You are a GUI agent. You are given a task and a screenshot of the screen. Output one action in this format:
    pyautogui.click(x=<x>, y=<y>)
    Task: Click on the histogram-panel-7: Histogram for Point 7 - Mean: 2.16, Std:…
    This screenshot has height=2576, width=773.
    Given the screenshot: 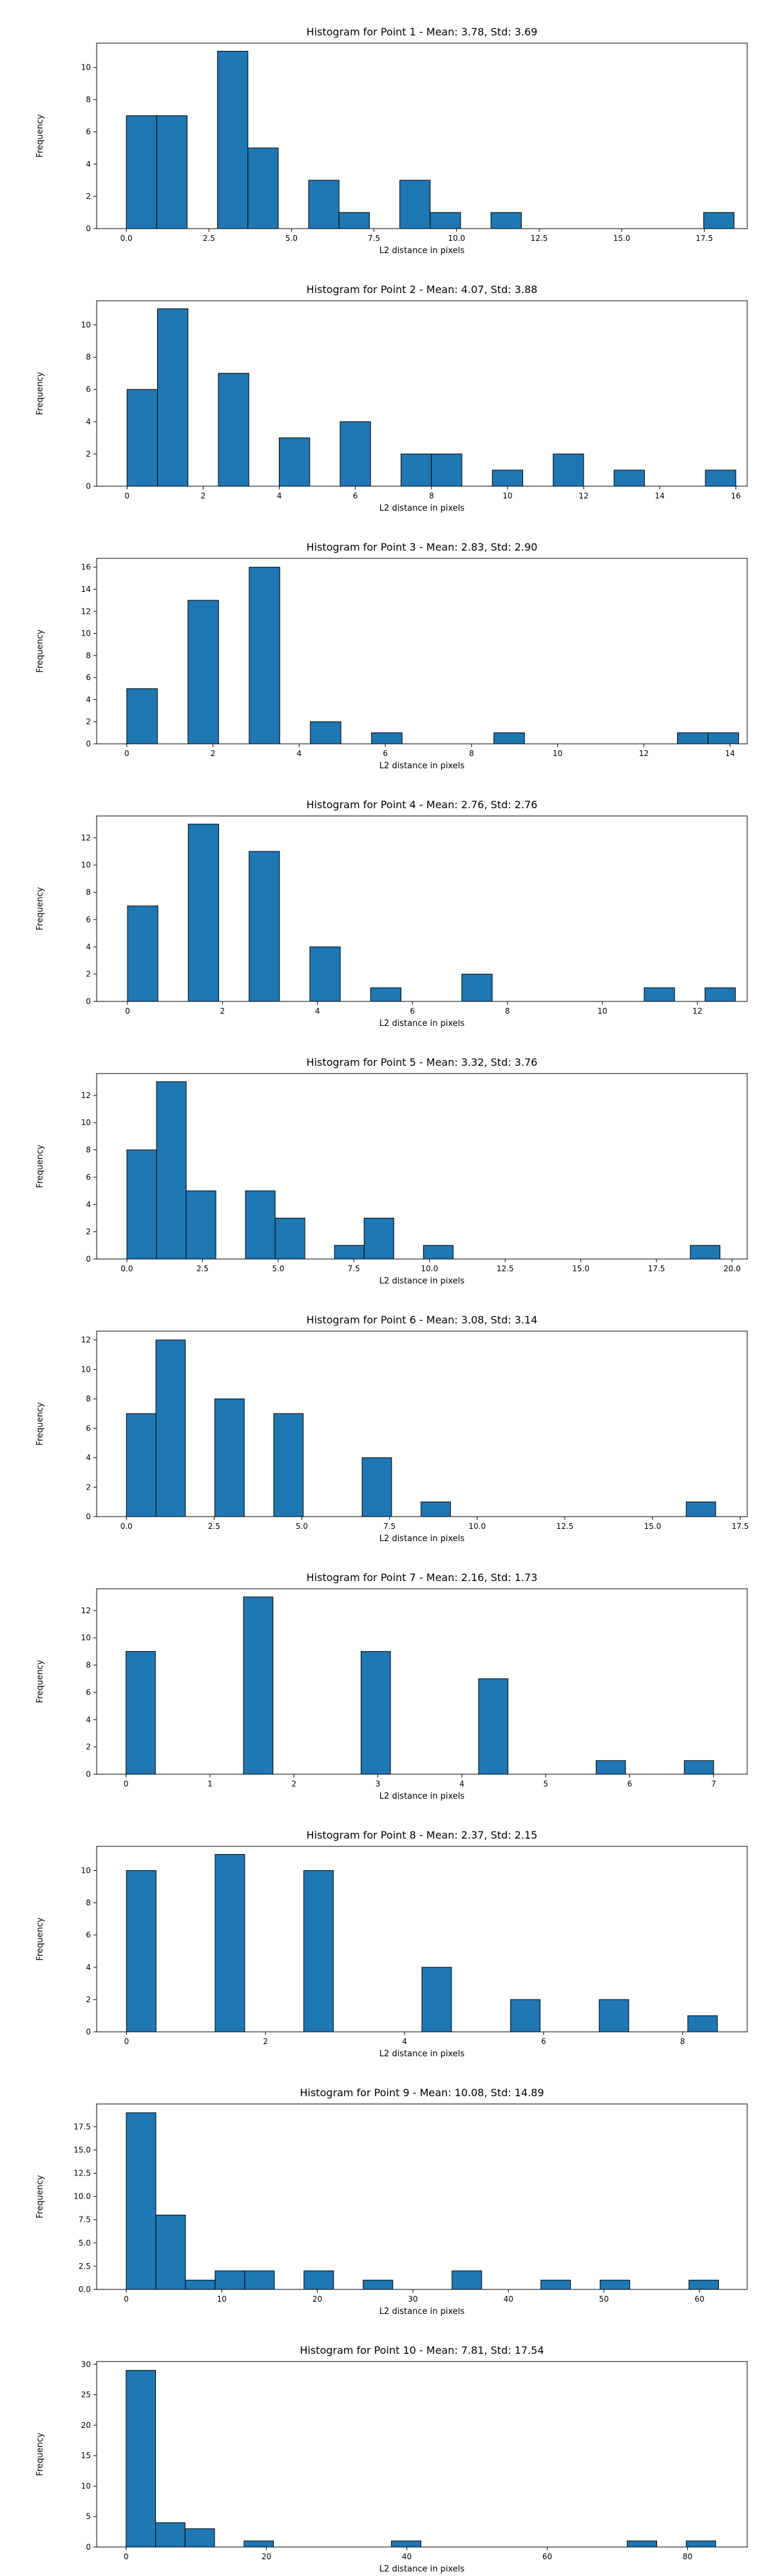 What is the action you would take?
    pyautogui.click(x=386, y=1675)
    